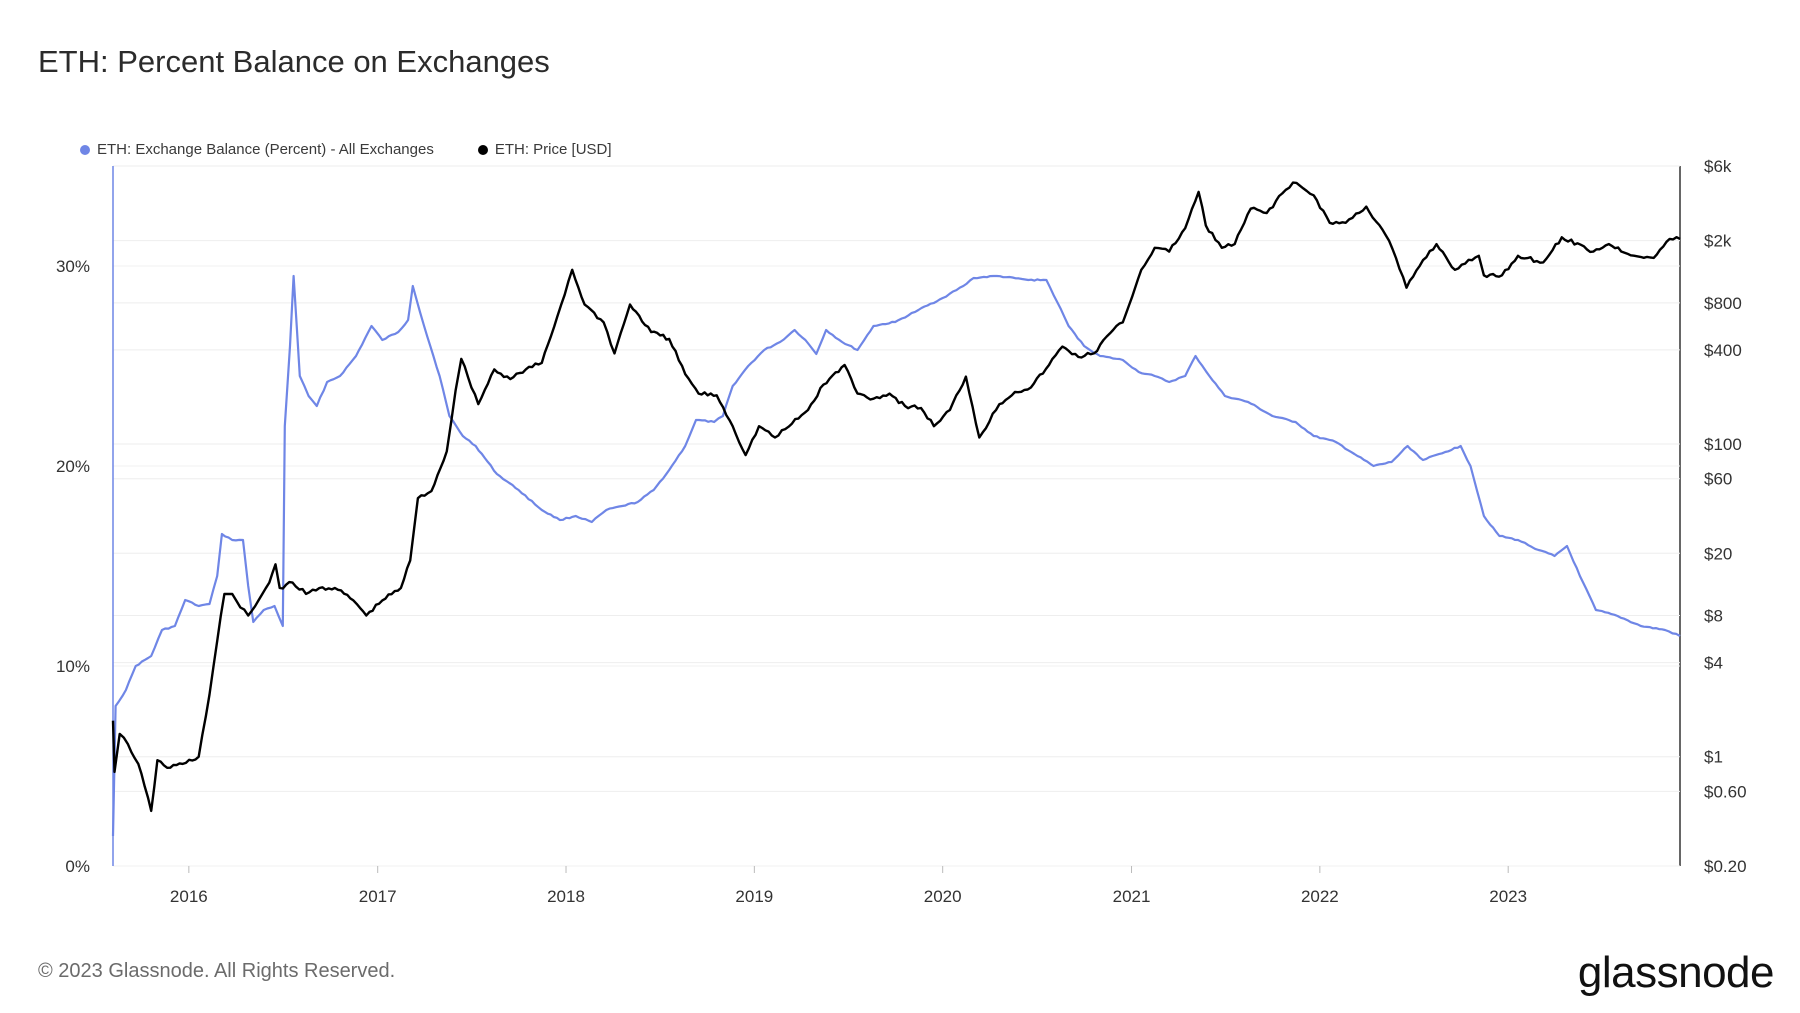 The image size is (1800, 1013). What do you see at coordinates (1718, 553) in the screenshot?
I see `y-right-tick-label-6: $20` at bounding box center [1718, 553].